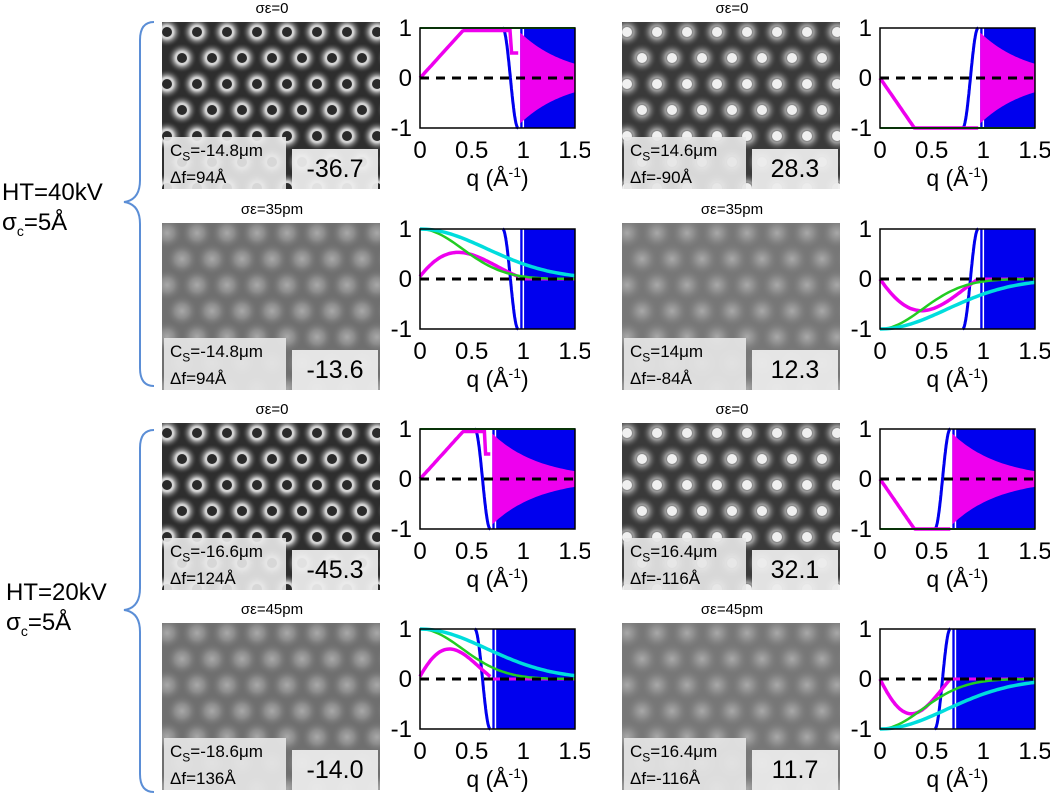 Image resolution: width=1056 pixels, height=797 pixels. Describe the element at coordinates (335, 770) in the screenshot. I see `contrast-value: -14.0` at that location.